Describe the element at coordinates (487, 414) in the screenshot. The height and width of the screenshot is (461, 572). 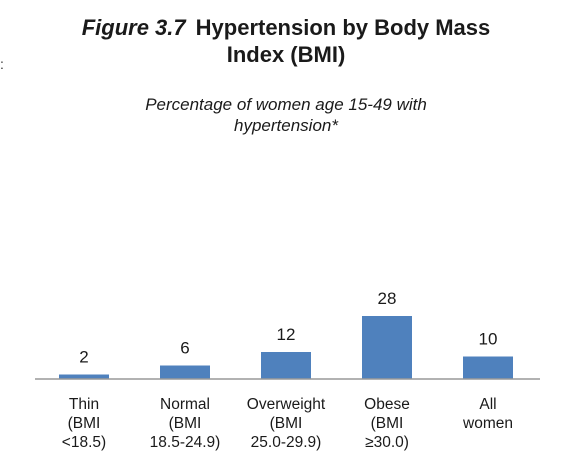
I see `category-label-4: All women` at that location.